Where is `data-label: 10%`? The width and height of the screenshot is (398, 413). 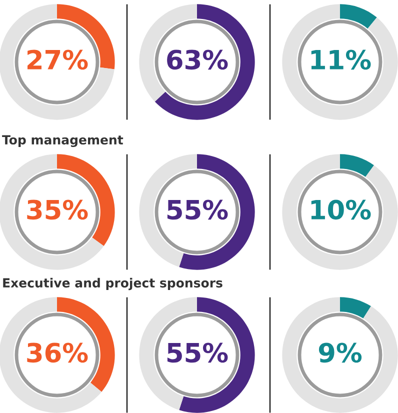 data-label: 10% is located at coordinates (341, 210).